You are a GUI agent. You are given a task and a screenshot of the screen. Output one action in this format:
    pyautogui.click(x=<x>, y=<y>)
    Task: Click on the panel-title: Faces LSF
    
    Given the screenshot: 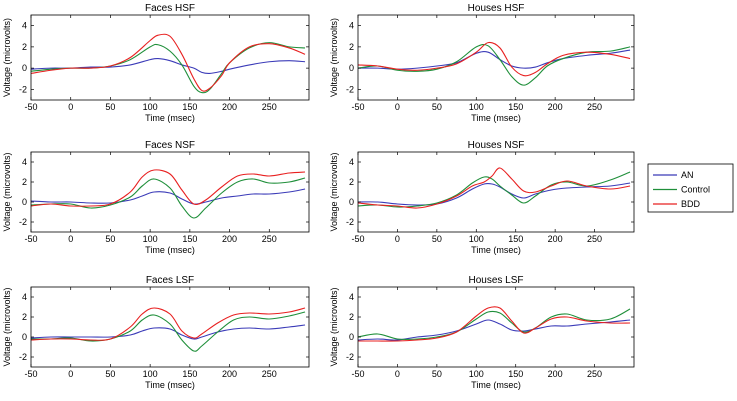 What is the action you would take?
    pyautogui.click(x=170, y=280)
    